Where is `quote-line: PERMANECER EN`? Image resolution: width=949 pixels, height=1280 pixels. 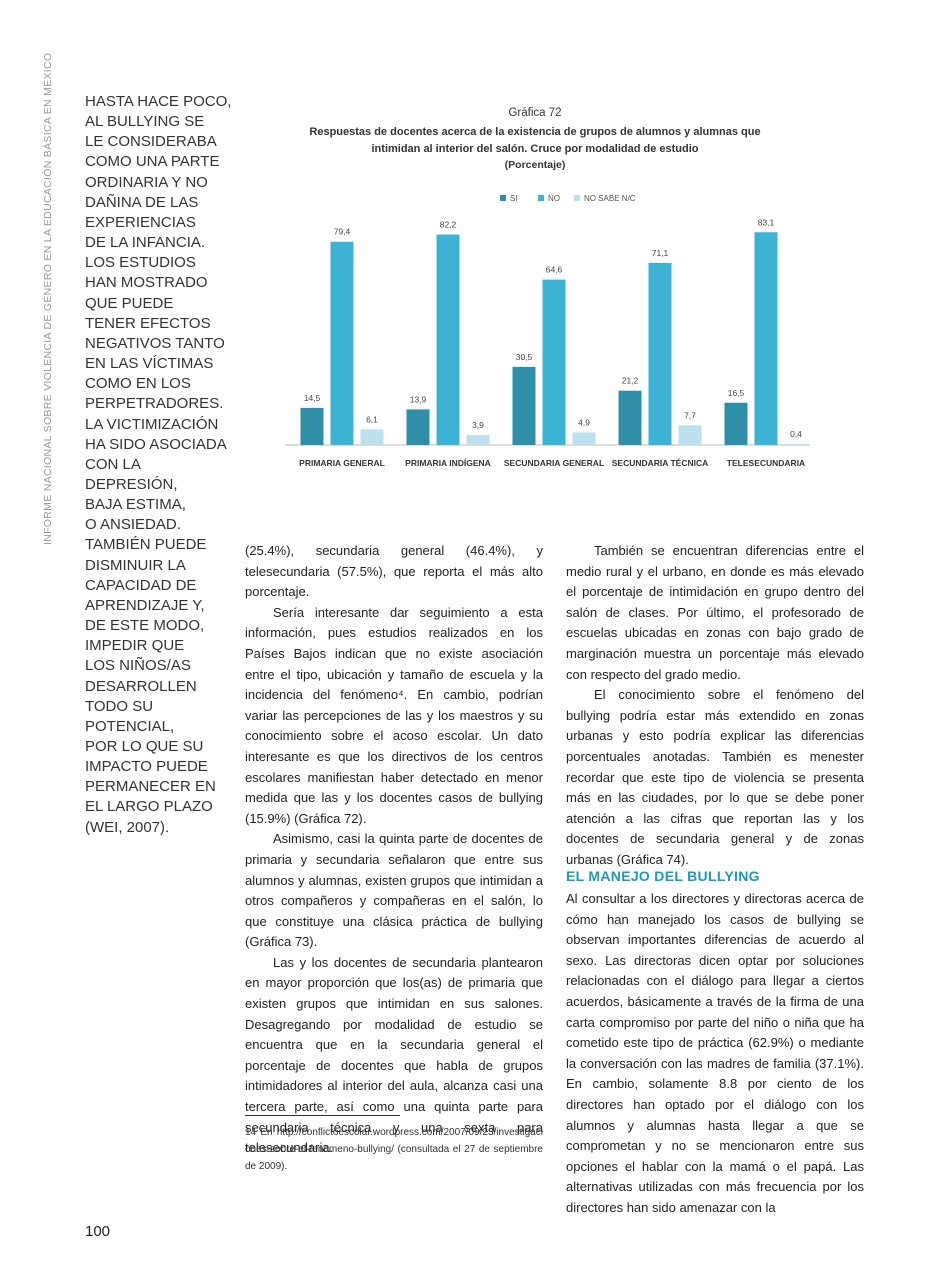 quote-line: PERMANECER EN is located at coordinates (150, 787).